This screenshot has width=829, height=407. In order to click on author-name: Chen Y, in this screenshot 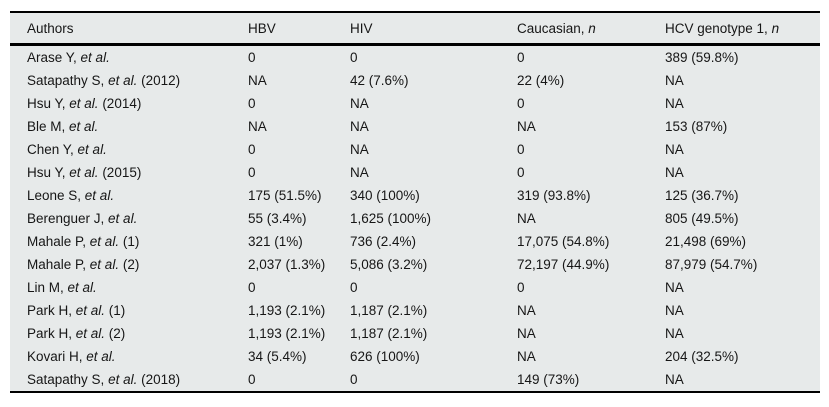, I will do `click(52, 149)`.